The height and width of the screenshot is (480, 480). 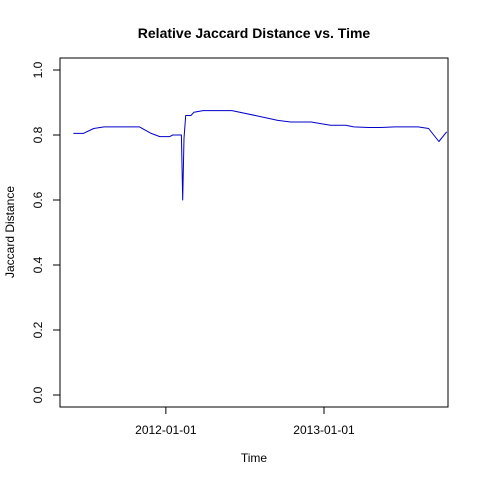 I want to click on y-tick-label: 0.6, so click(x=38, y=199).